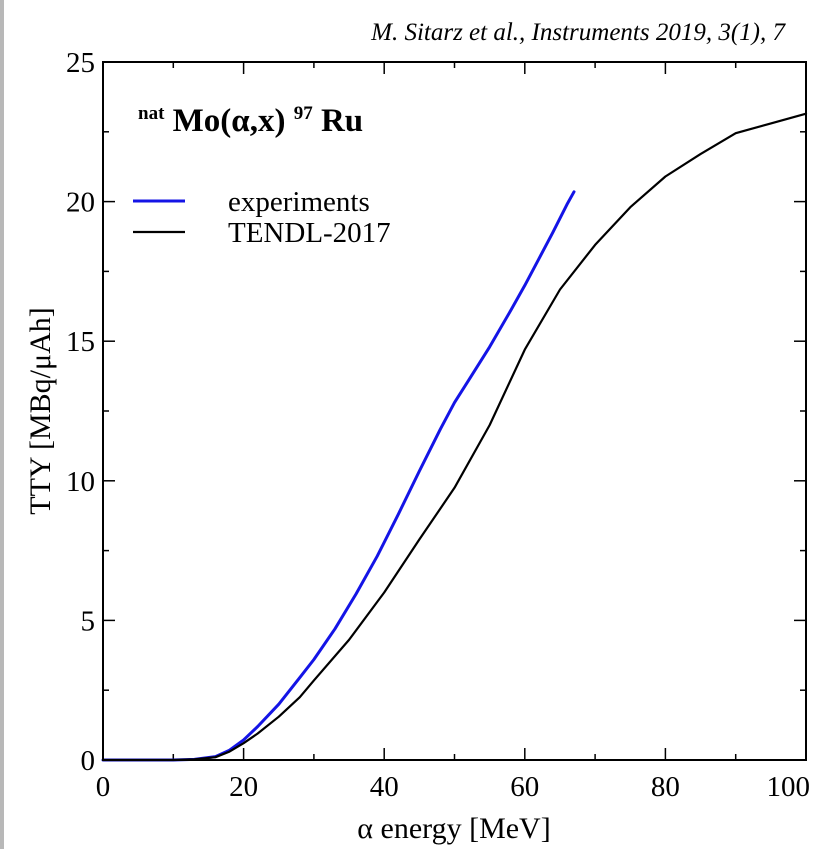 The width and height of the screenshot is (815, 849). I want to click on y-axis-label: TTY [MBq/μAh], so click(40, 410).